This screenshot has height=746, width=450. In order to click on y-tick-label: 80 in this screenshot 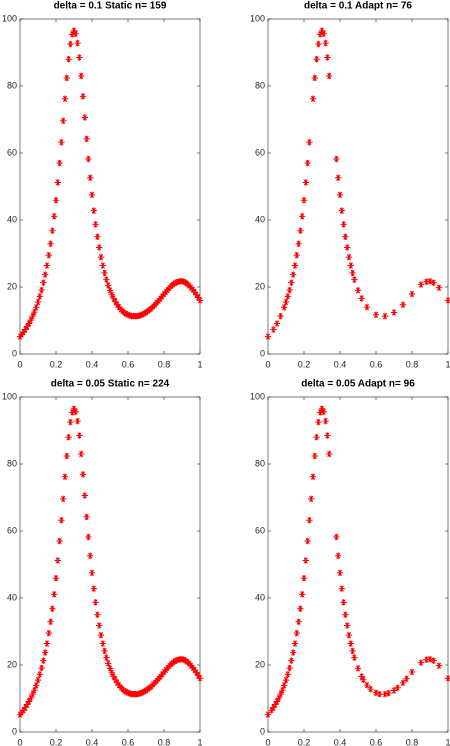, I will do `click(12, 85)`.